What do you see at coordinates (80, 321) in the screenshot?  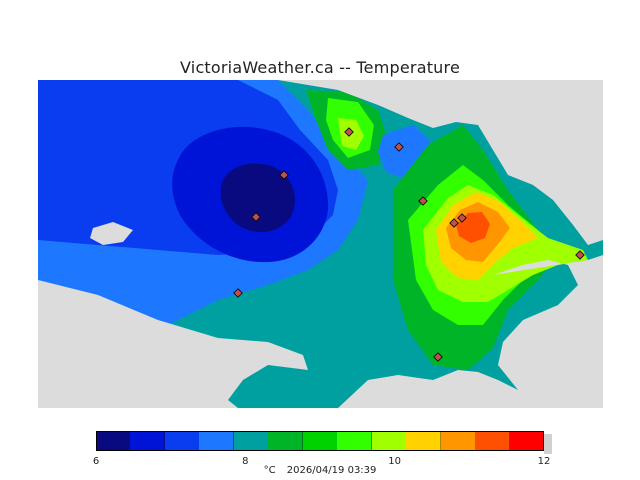 I see `island-southwest` at bounding box center [80, 321].